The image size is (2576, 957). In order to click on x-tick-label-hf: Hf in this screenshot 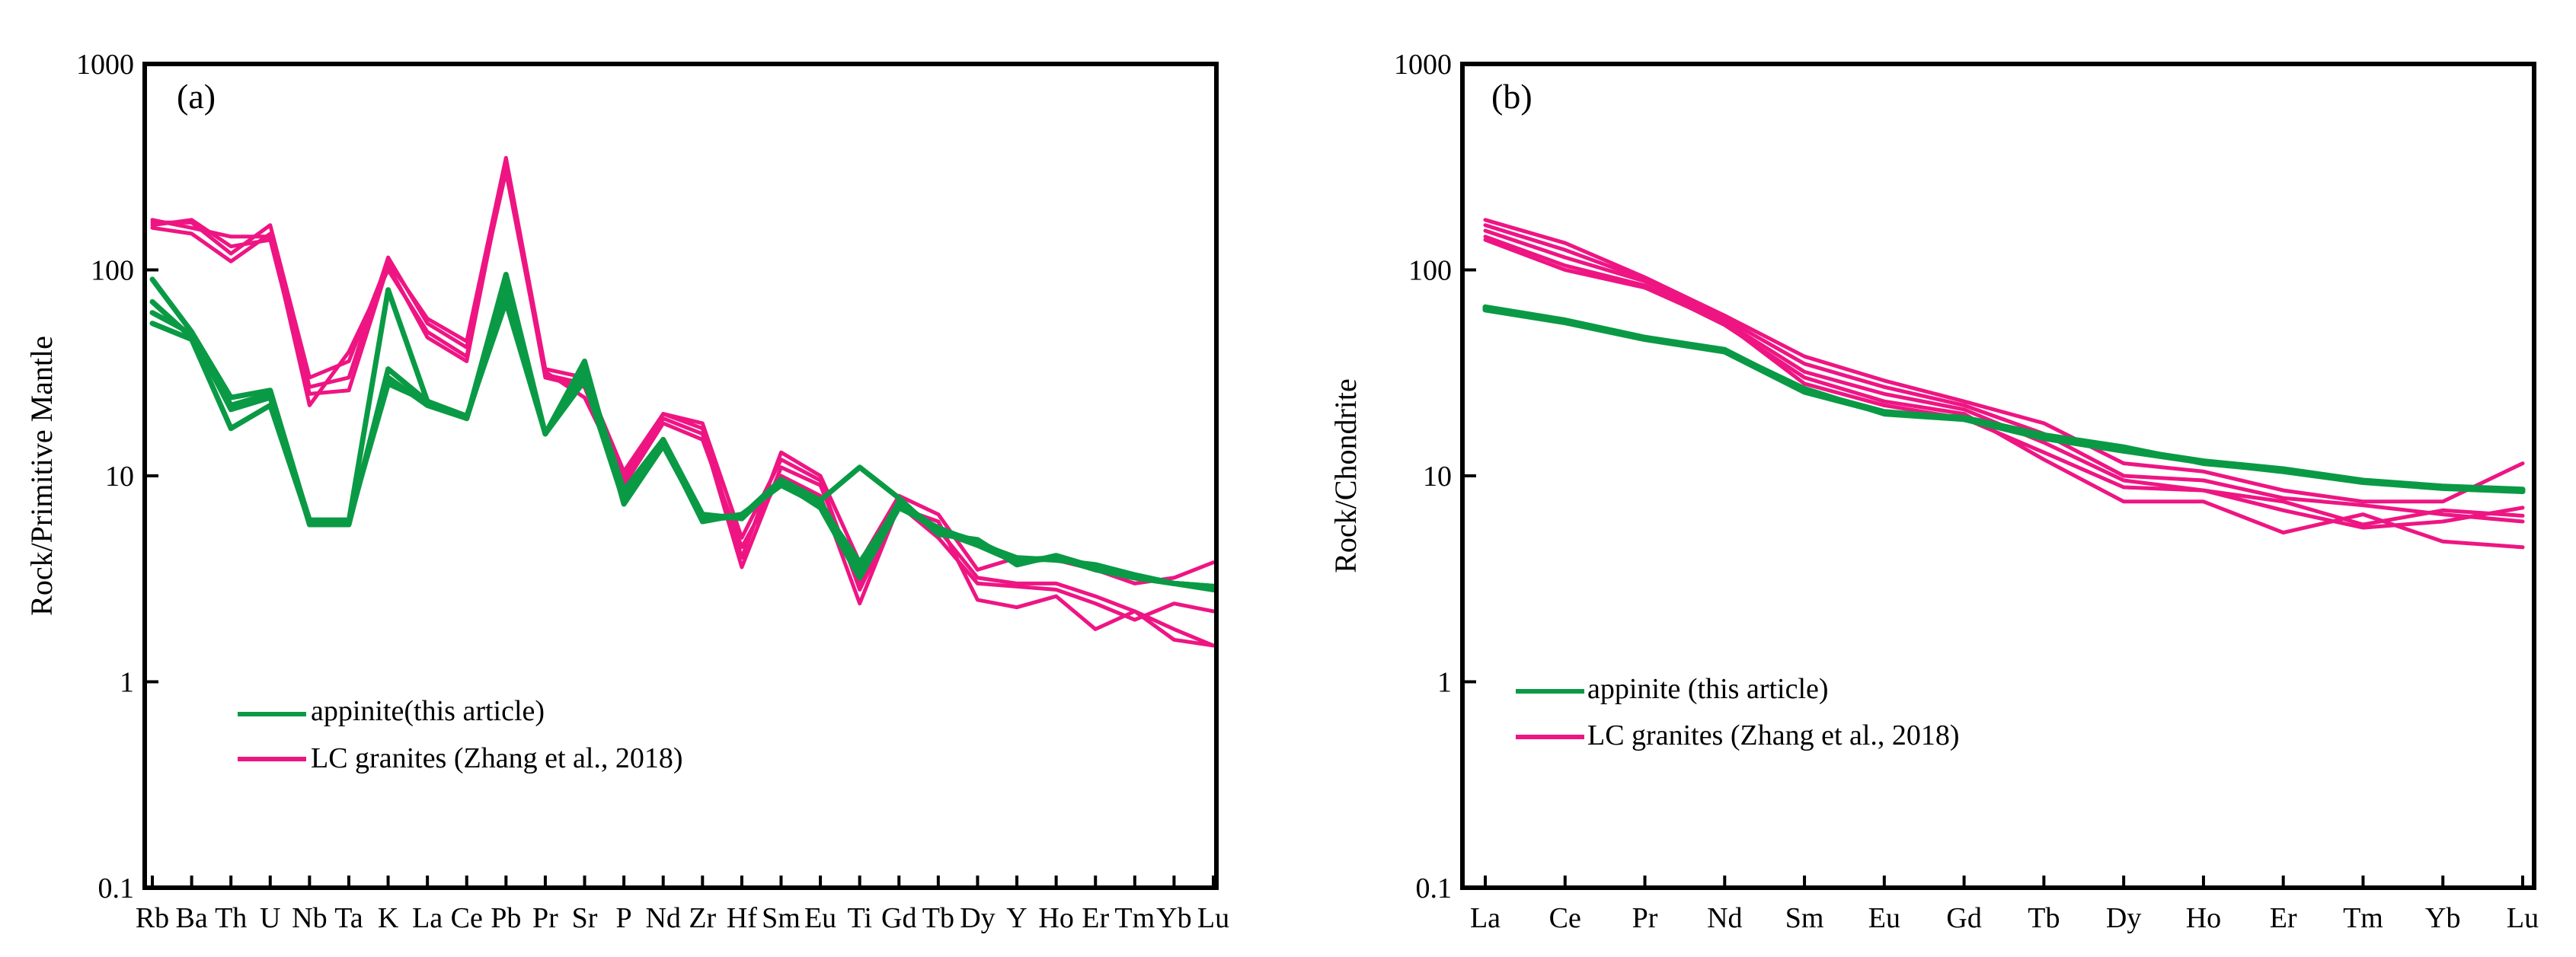, I will do `click(742, 918)`.